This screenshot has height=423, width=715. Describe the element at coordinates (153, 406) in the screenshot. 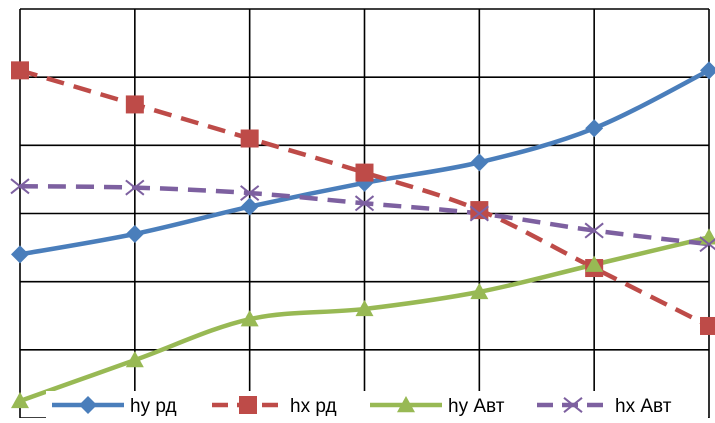

I see `legend-label-1: hy рд` at that location.